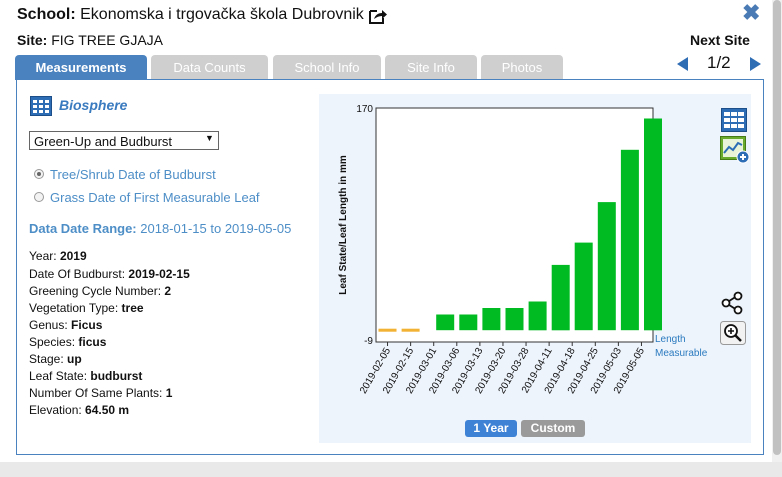 The width and height of the screenshot is (782, 477). Describe the element at coordinates (777, 227) in the screenshot. I see `scrollbar-thumb` at that location.